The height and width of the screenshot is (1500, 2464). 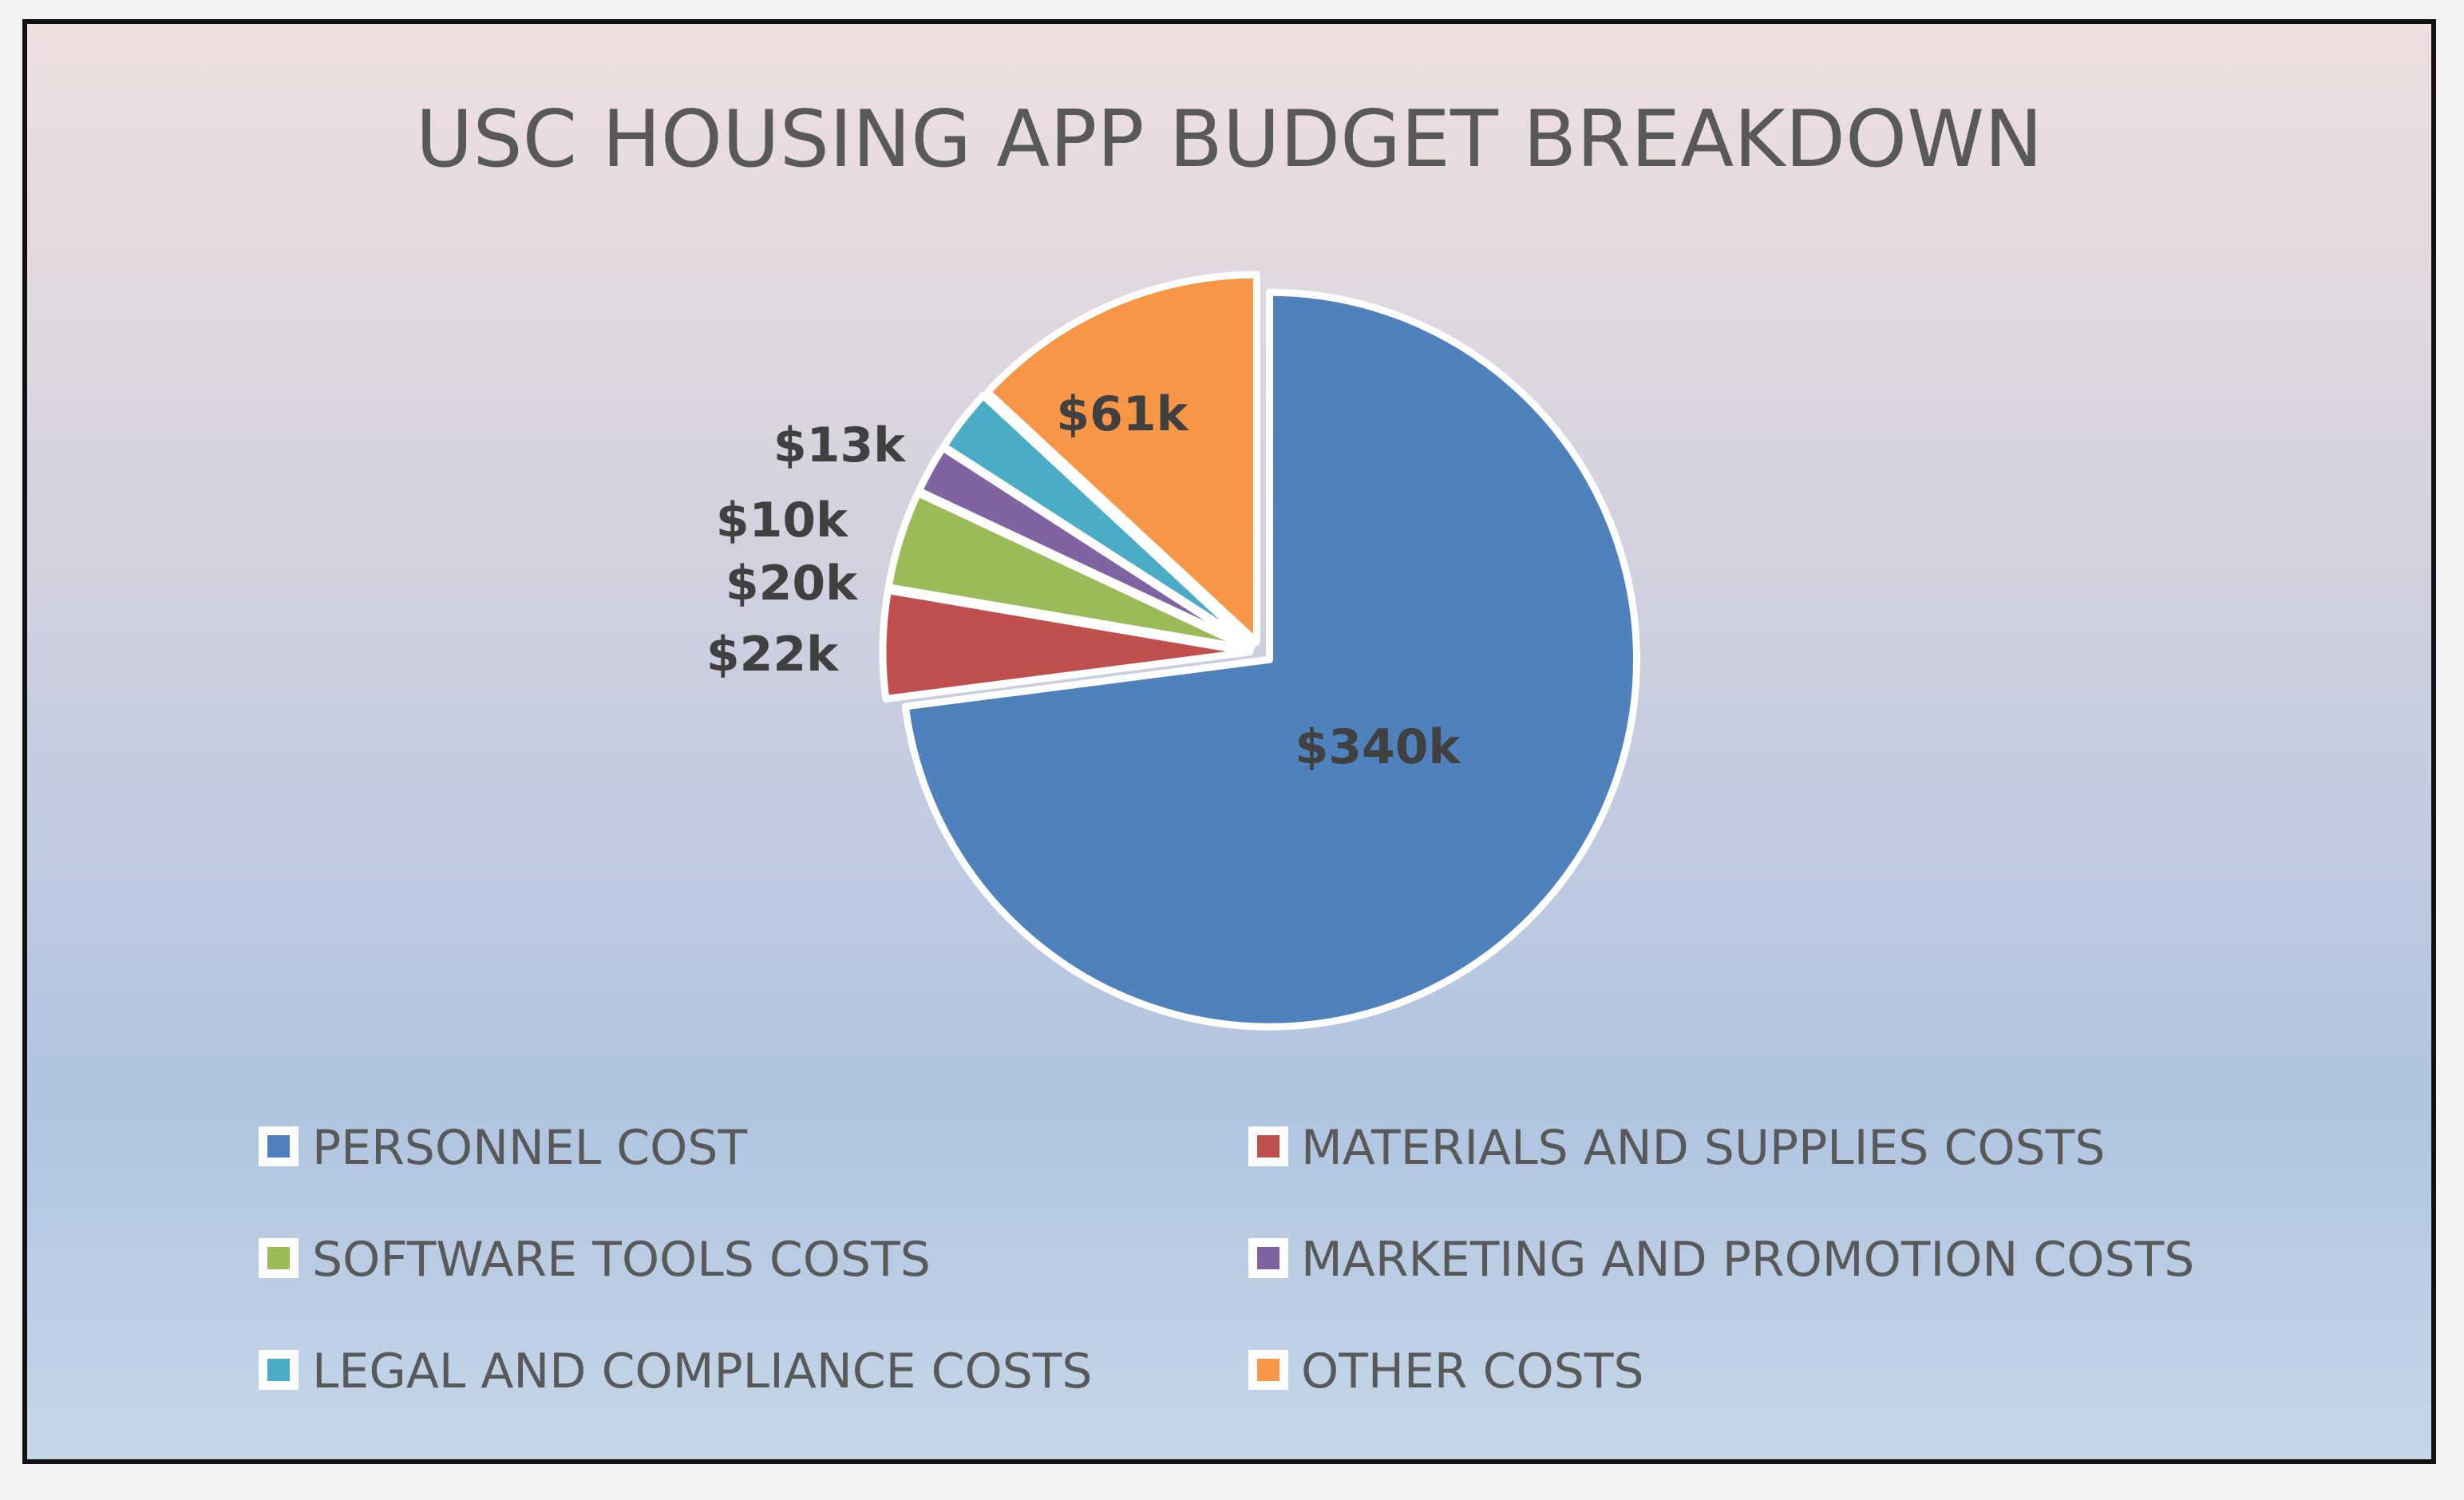 I want to click on legend-item-other: OTHER COSTS, so click(x=1446, y=1371).